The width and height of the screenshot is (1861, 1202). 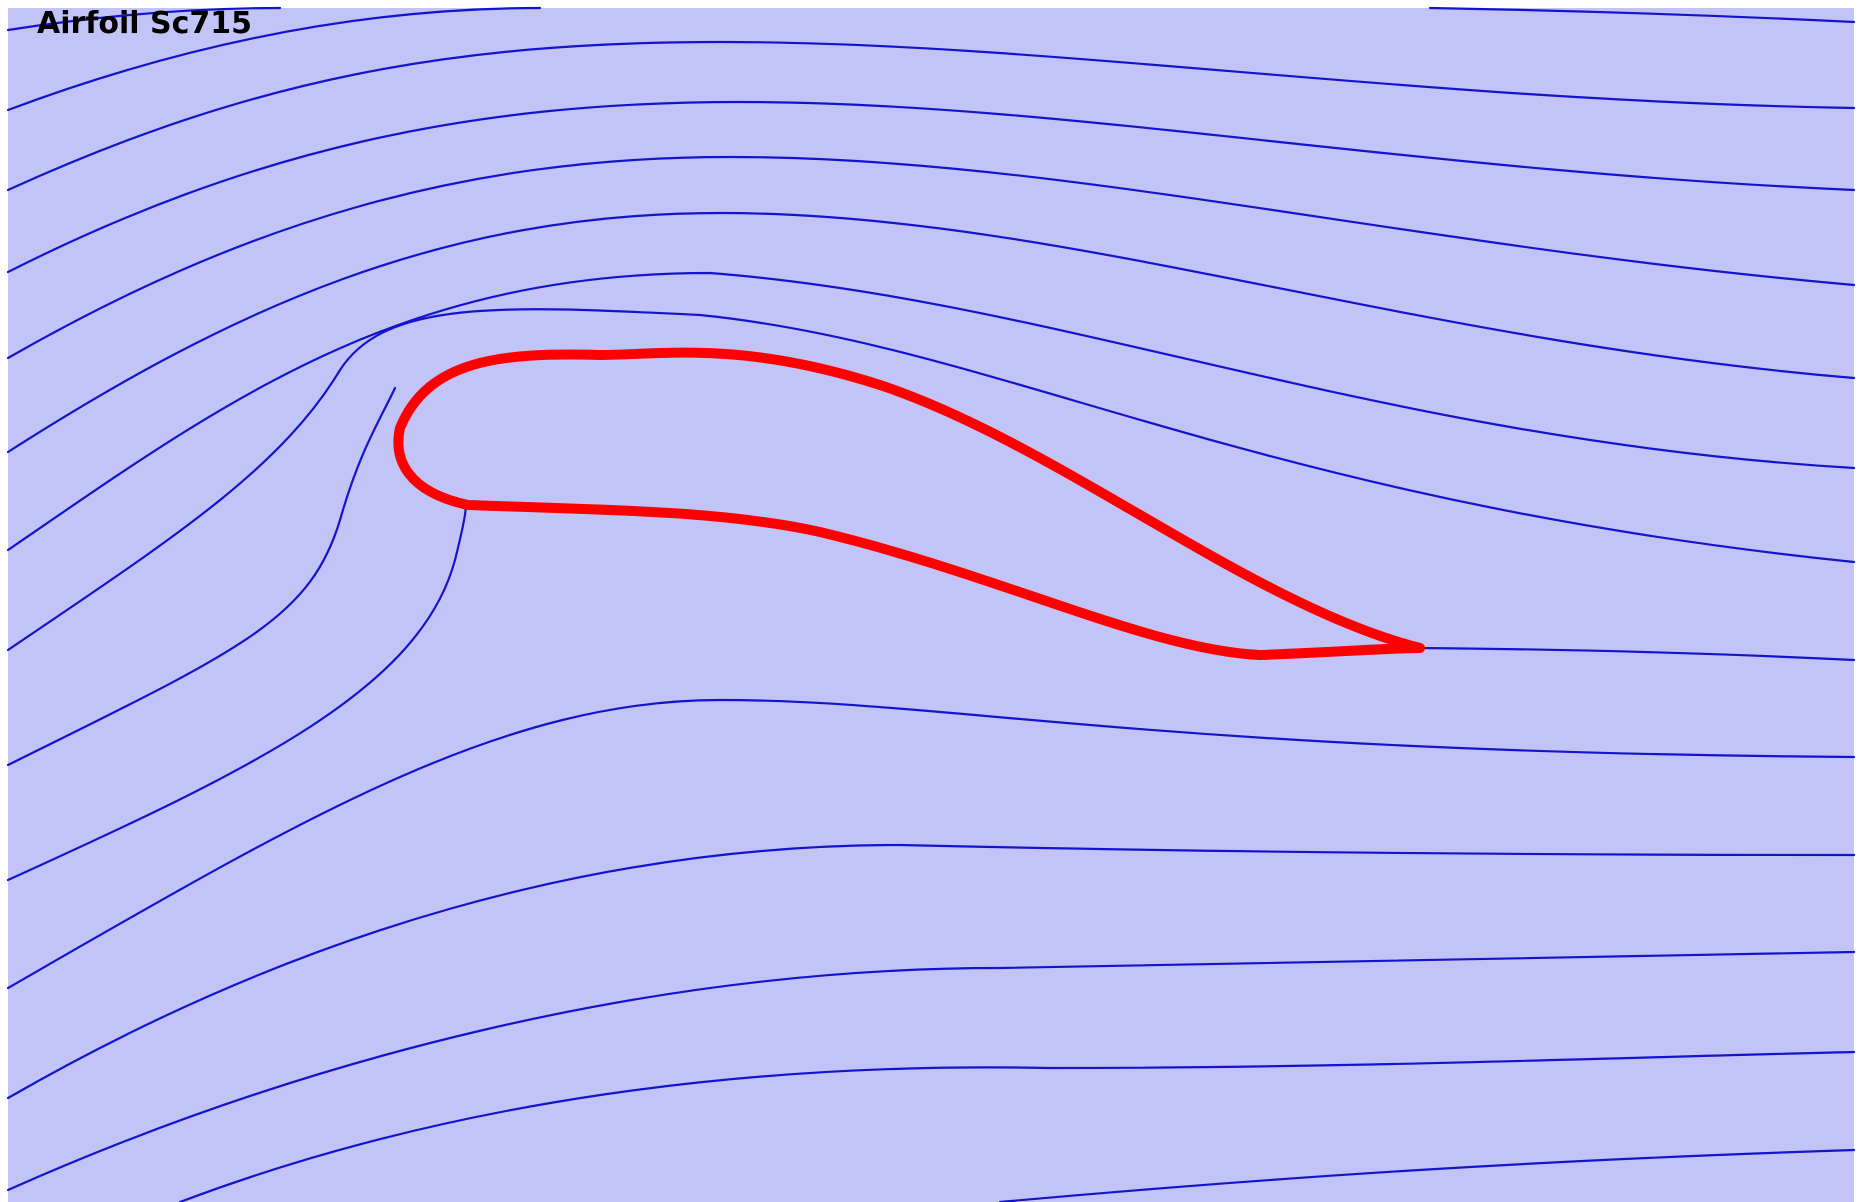 What do you see at coordinates (909, 503) in the screenshot?
I see `airfoil-outline` at bounding box center [909, 503].